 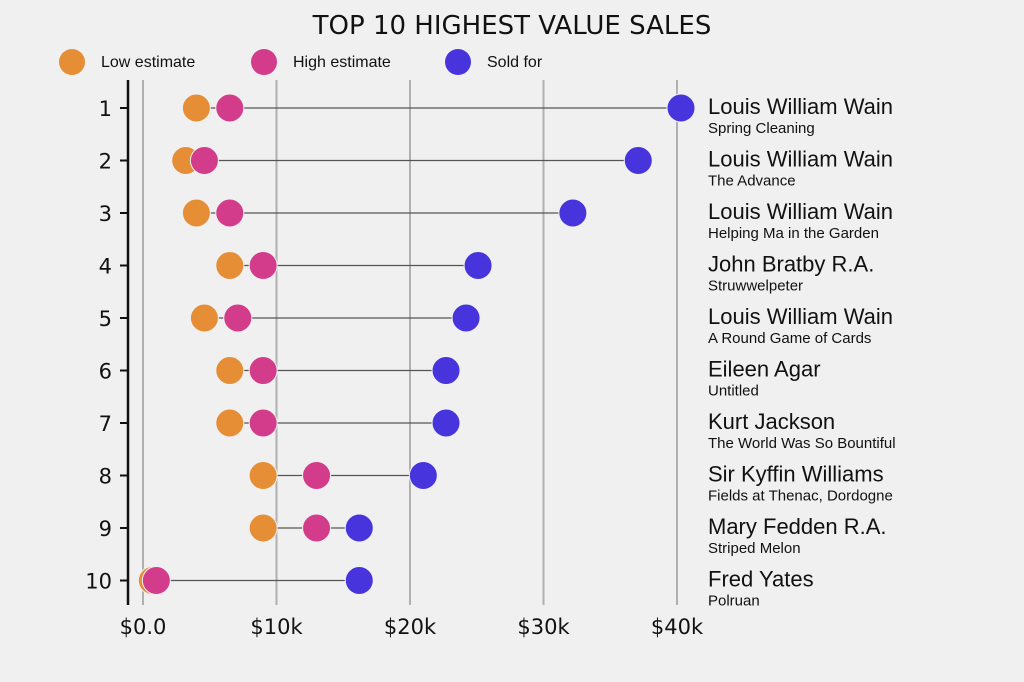 What do you see at coordinates (543, 627) in the screenshot?
I see `x-tick-label: $30k` at bounding box center [543, 627].